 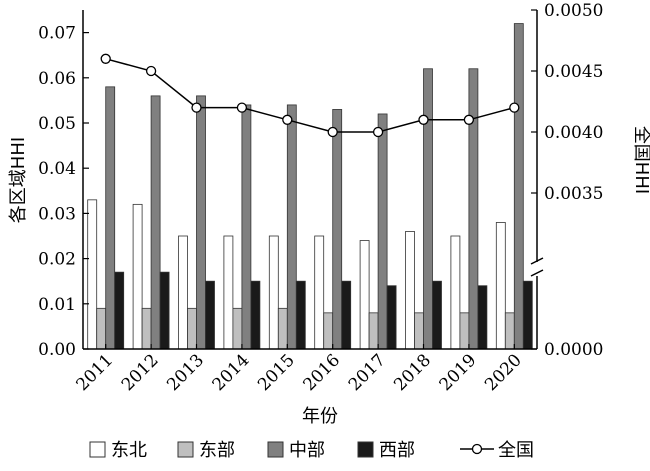 I want to click on y-tick-label: 0.02, so click(x=57, y=260).